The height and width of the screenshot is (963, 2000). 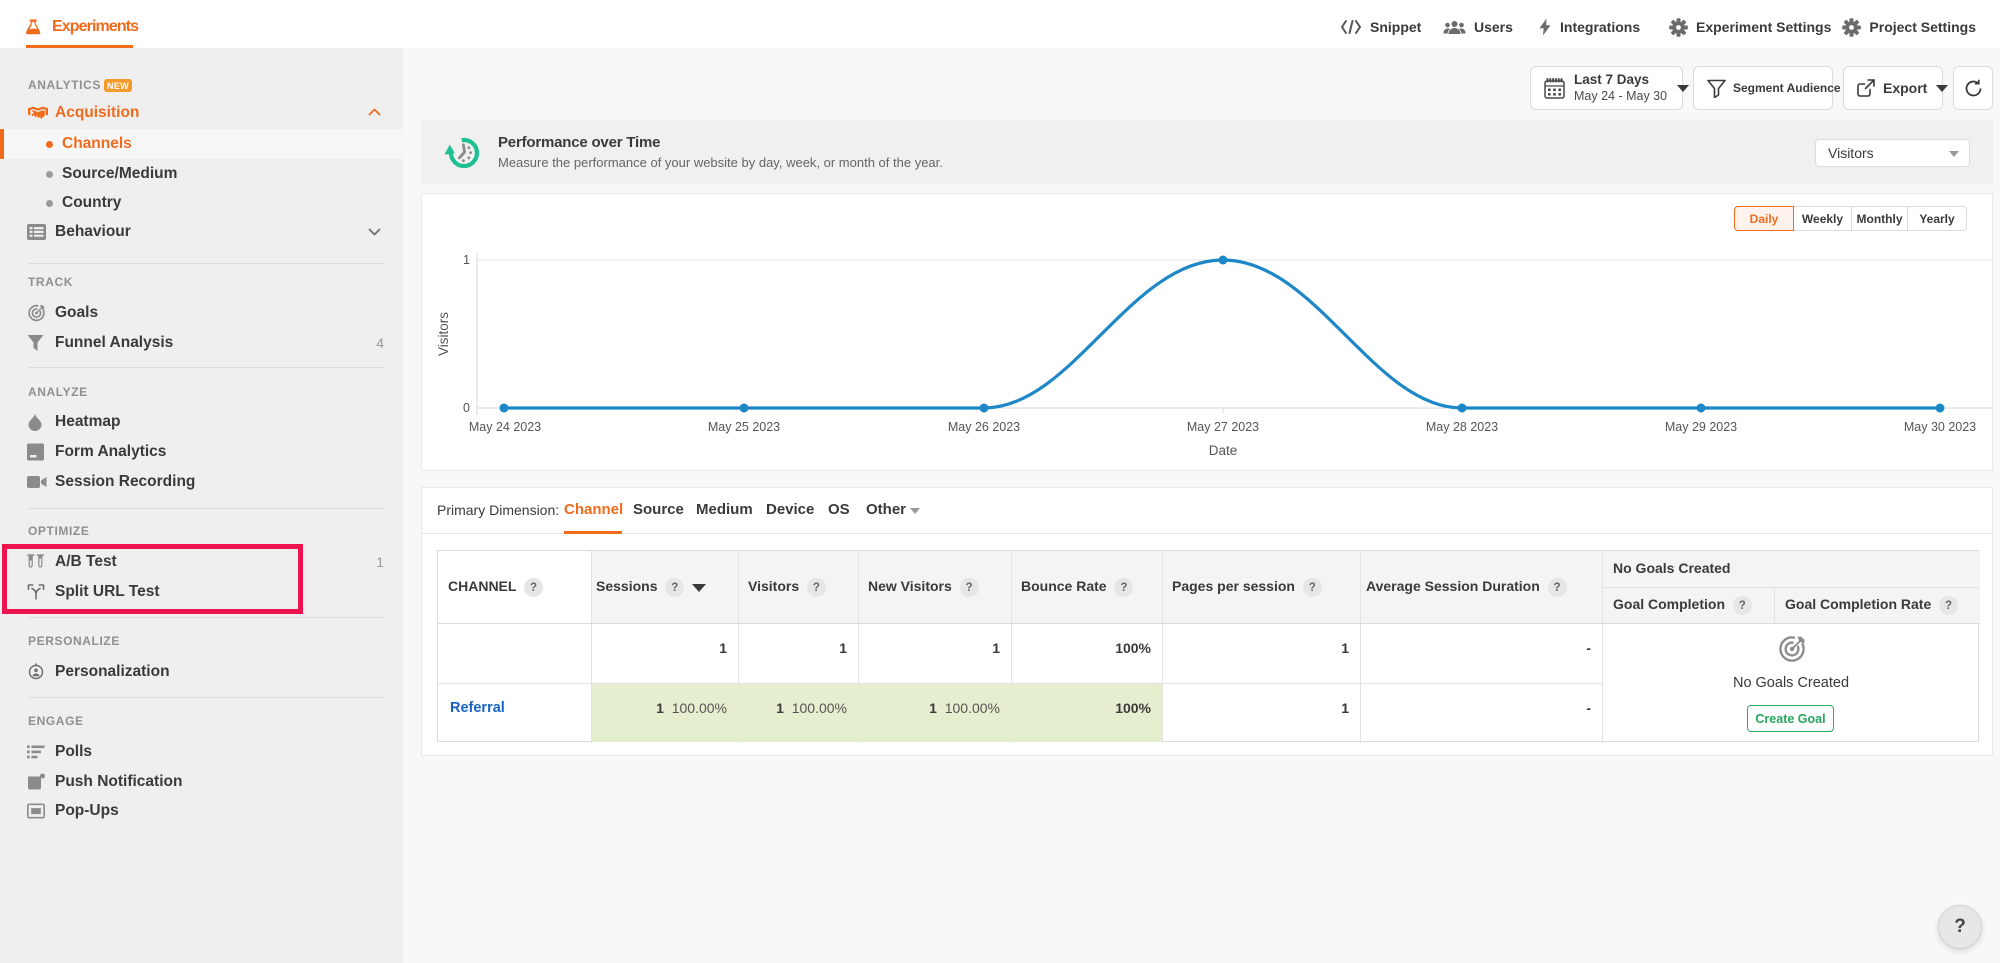 I want to click on svg-text: May 28 2023, so click(x=1462, y=427).